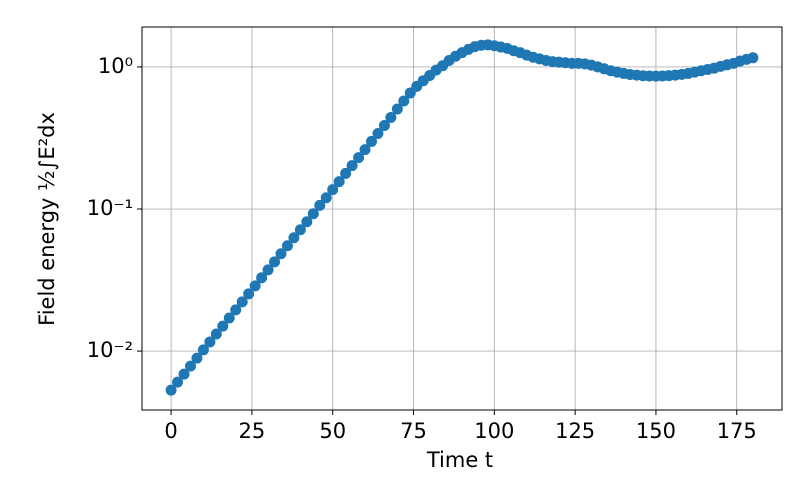  I want to click on x-tick-label: 175, so click(737, 431).